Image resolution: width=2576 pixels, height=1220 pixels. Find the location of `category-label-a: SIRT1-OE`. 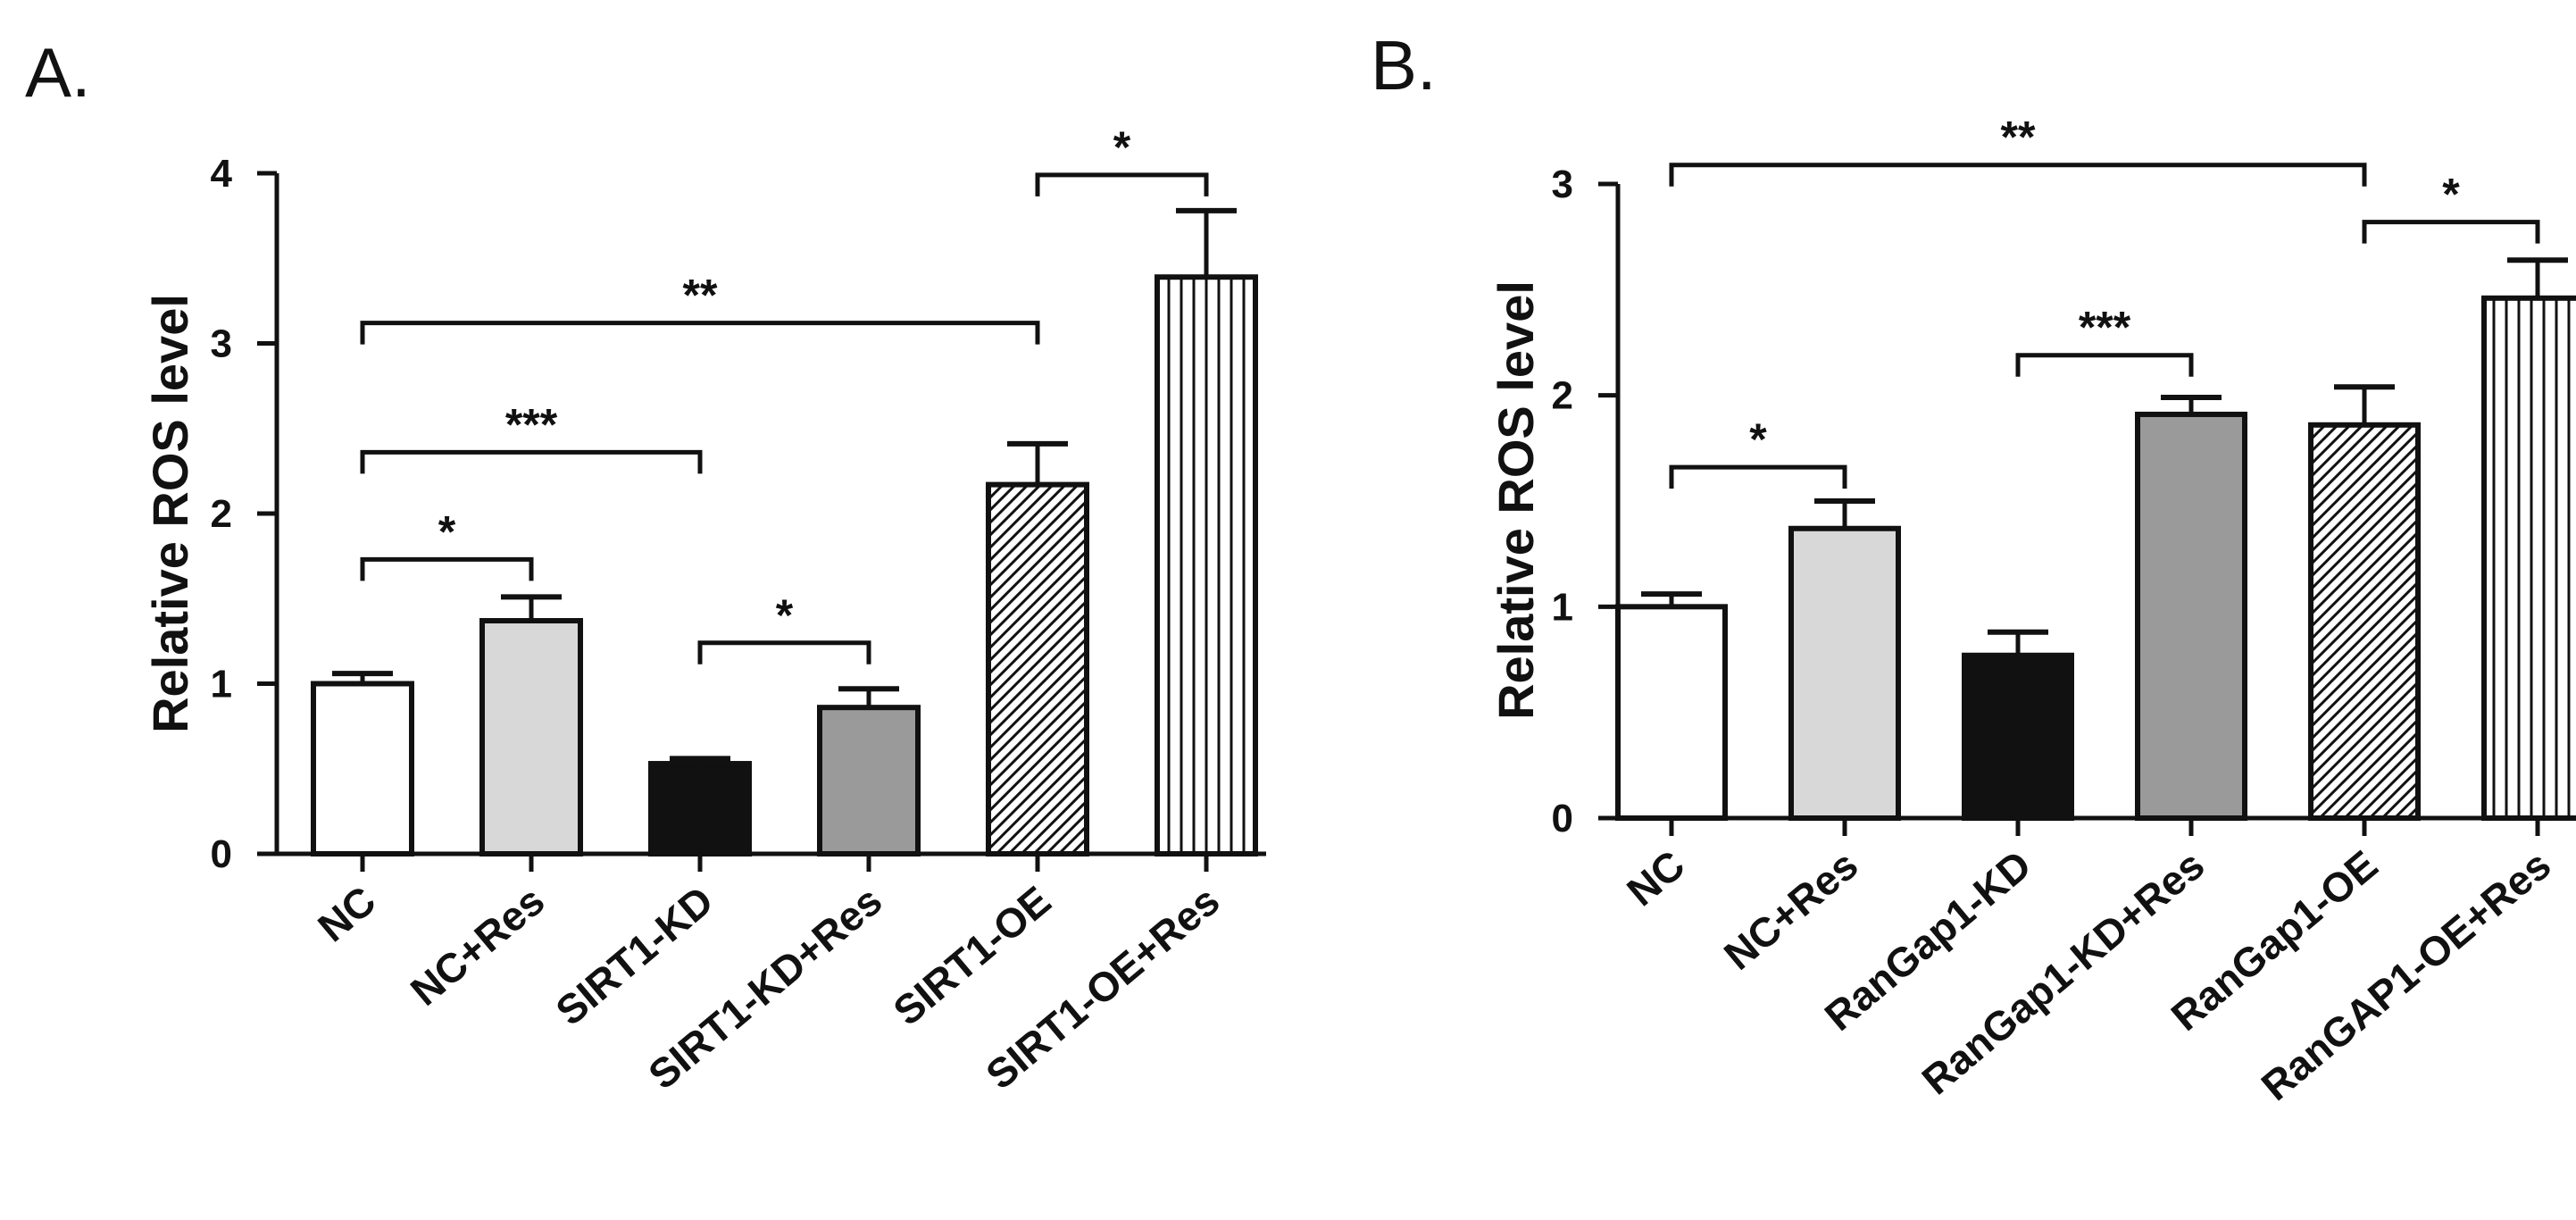

category-label-a: SIRT1-OE is located at coordinates (971, 955).